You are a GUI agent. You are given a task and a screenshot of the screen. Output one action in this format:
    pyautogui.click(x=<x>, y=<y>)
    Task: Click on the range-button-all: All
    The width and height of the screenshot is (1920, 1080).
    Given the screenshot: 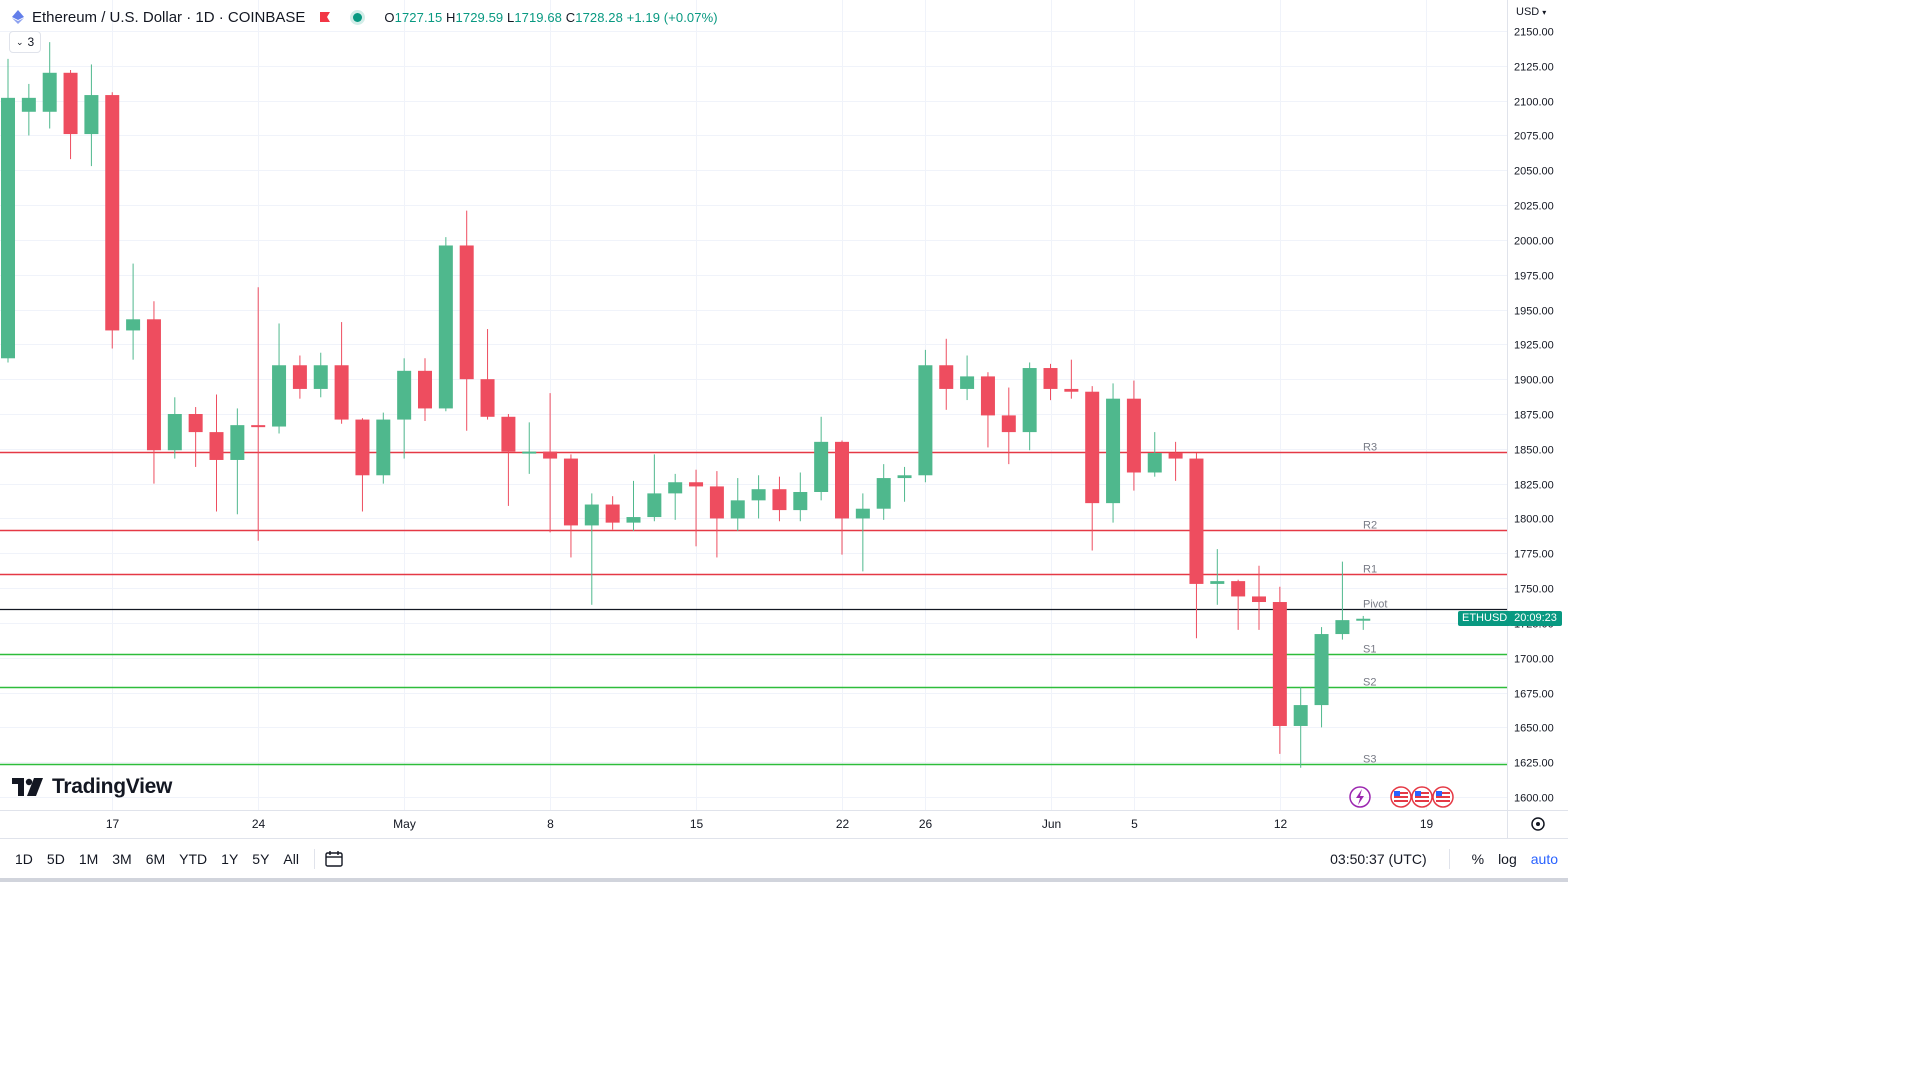 What is the action you would take?
    pyautogui.click(x=291, y=859)
    